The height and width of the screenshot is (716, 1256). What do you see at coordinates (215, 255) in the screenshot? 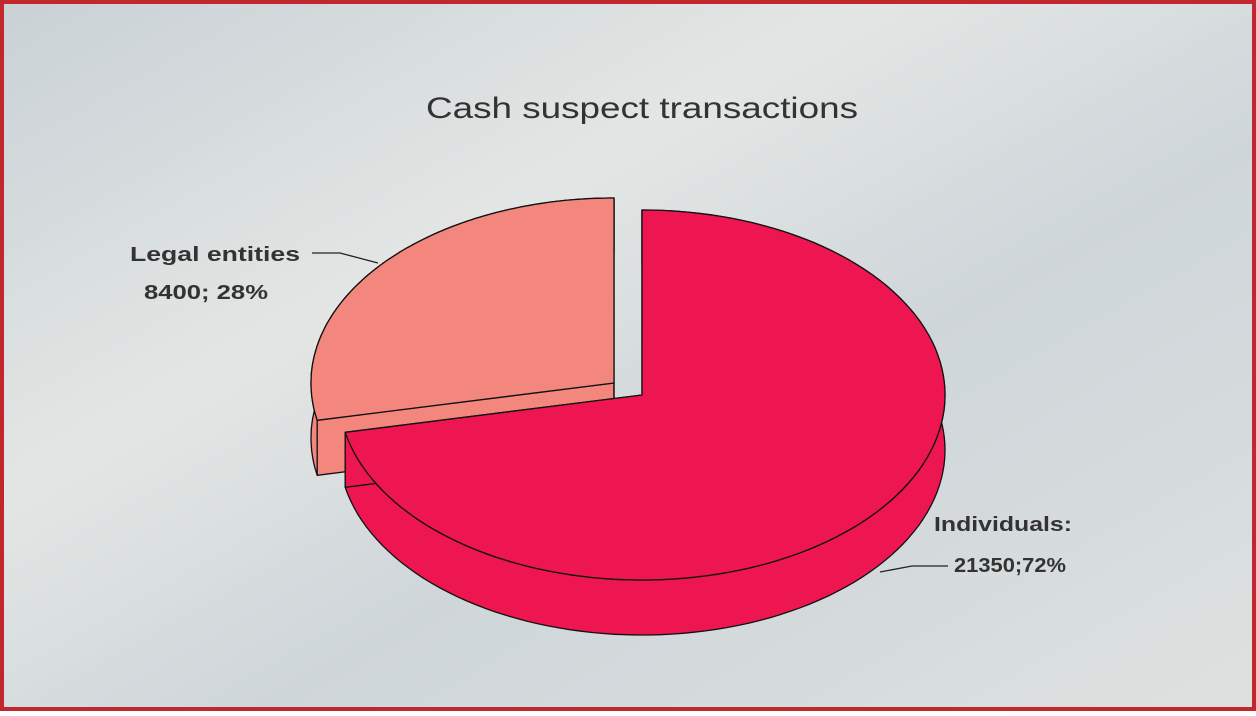
I see `slice-label: Legal entities` at bounding box center [215, 255].